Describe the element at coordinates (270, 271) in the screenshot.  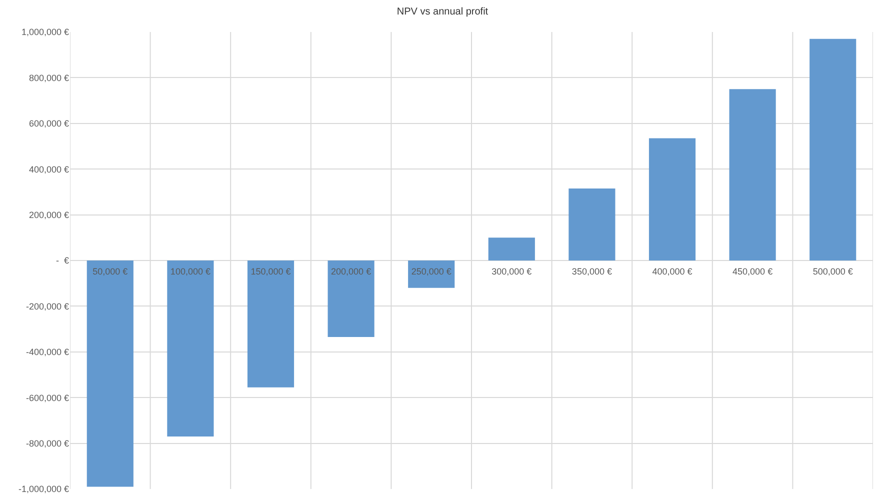
I see `x-tick-label: 150,000 €` at that location.